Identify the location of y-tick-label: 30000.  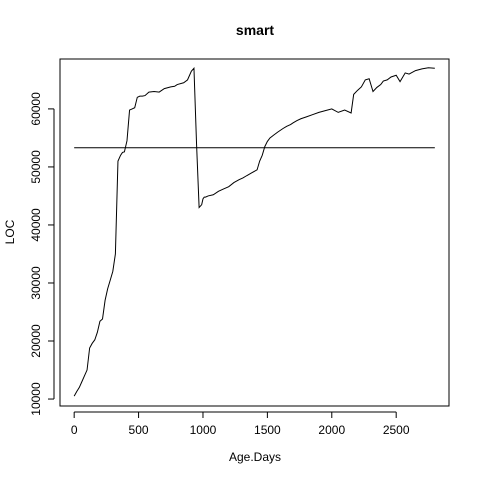
(36, 283).